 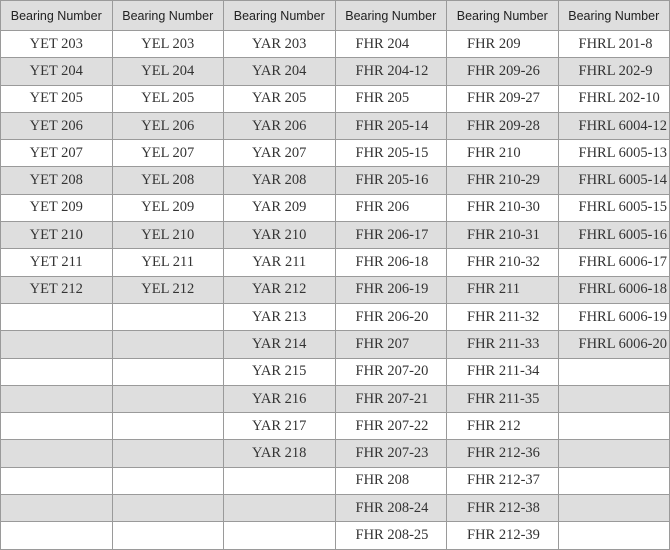 What do you see at coordinates (167, 180) in the screenshot?
I see `table-cell: YEL 208` at bounding box center [167, 180].